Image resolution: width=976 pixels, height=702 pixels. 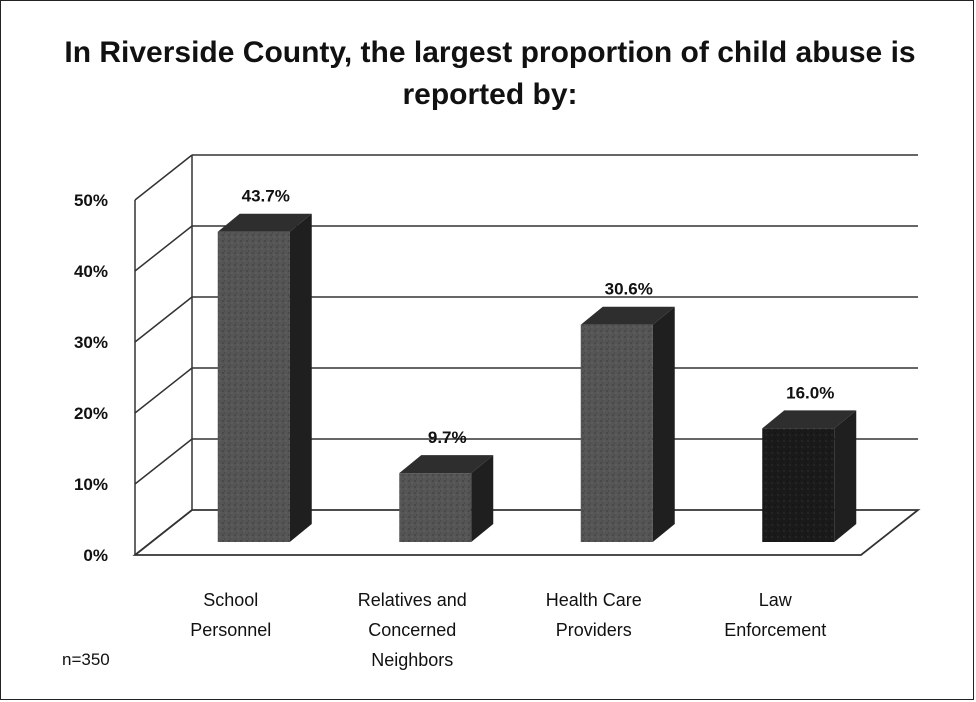 What do you see at coordinates (91, 342) in the screenshot?
I see `y-tick-label: 30%` at bounding box center [91, 342].